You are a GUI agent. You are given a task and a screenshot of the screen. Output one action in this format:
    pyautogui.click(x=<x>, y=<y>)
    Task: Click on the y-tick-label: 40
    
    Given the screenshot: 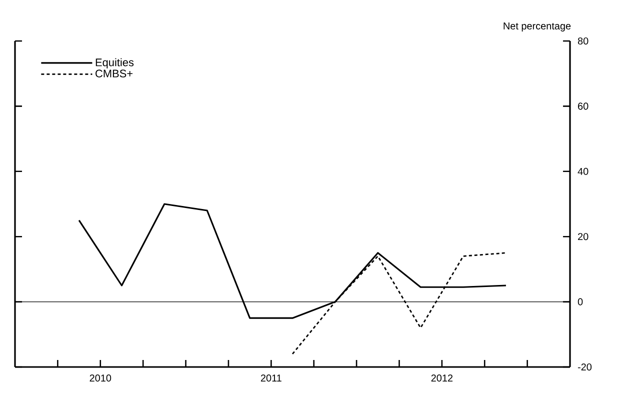 What is the action you would take?
    pyautogui.click(x=583, y=171)
    